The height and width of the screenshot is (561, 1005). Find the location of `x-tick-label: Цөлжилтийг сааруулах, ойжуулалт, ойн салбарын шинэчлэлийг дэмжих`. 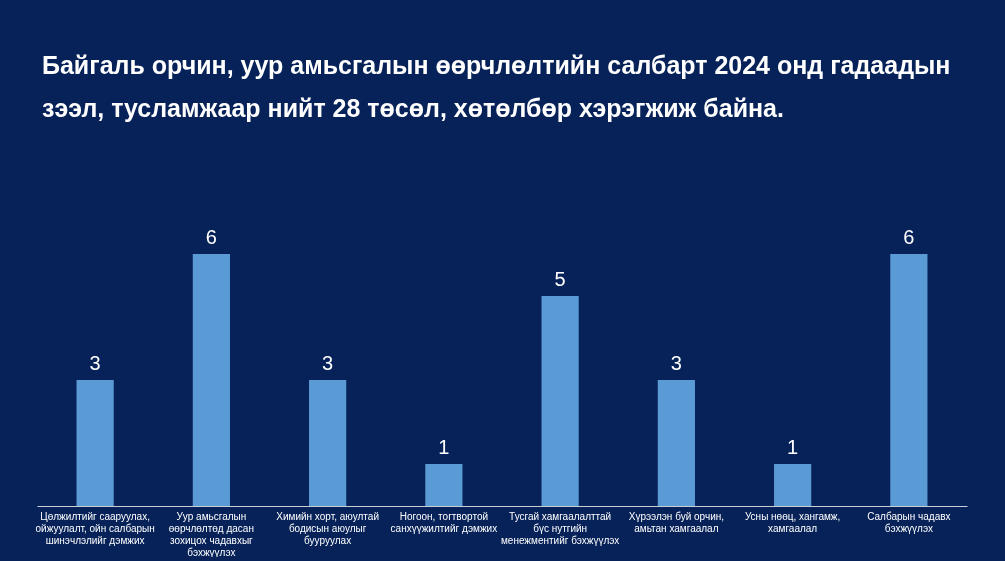

x-tick-label: Цөлжилтийг сааруулах, ойжуулалт, ойн салбарын шинэчлэлийг дэмжих is located at coordinates (95, 528).